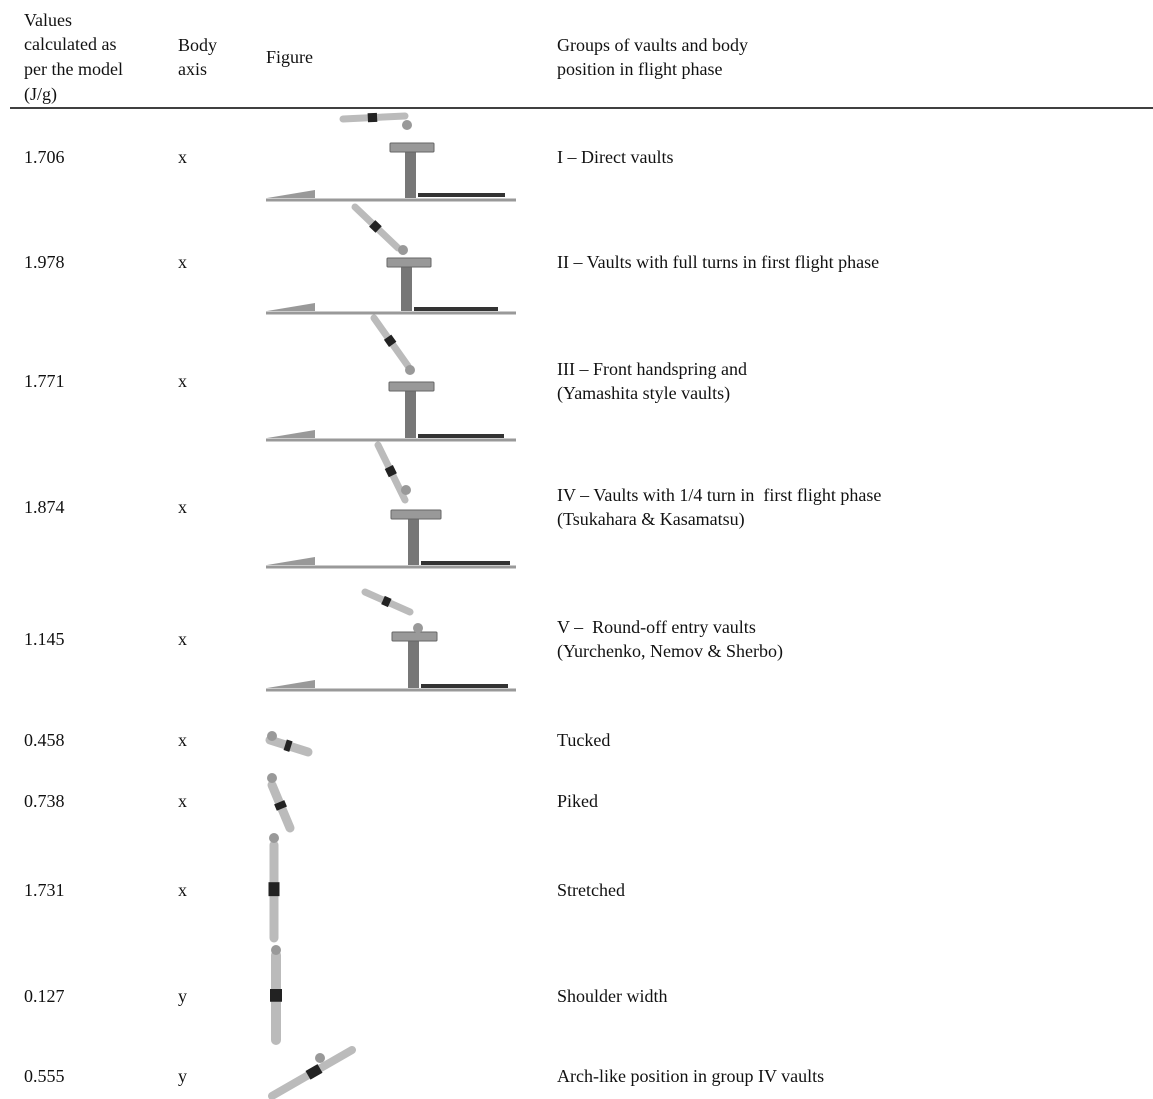 This screenshot has height=1099, width=1153. What do you see at coordinates (44, 801) in the screenshot?
I see `value-cell: 0.738` at bounding box center [44, 801].